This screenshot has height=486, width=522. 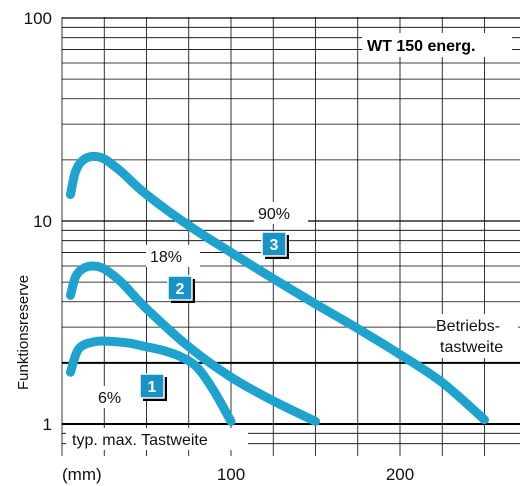 I want to click on y-axis-label: Funktionsreserve, so click(x=23, y=332).